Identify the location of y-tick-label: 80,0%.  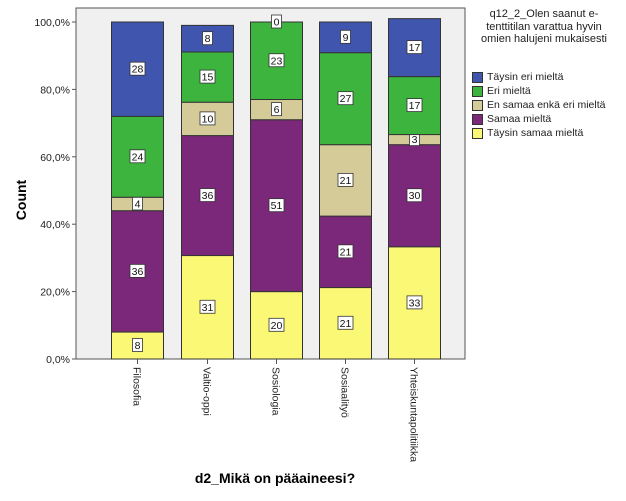
(55, 90).